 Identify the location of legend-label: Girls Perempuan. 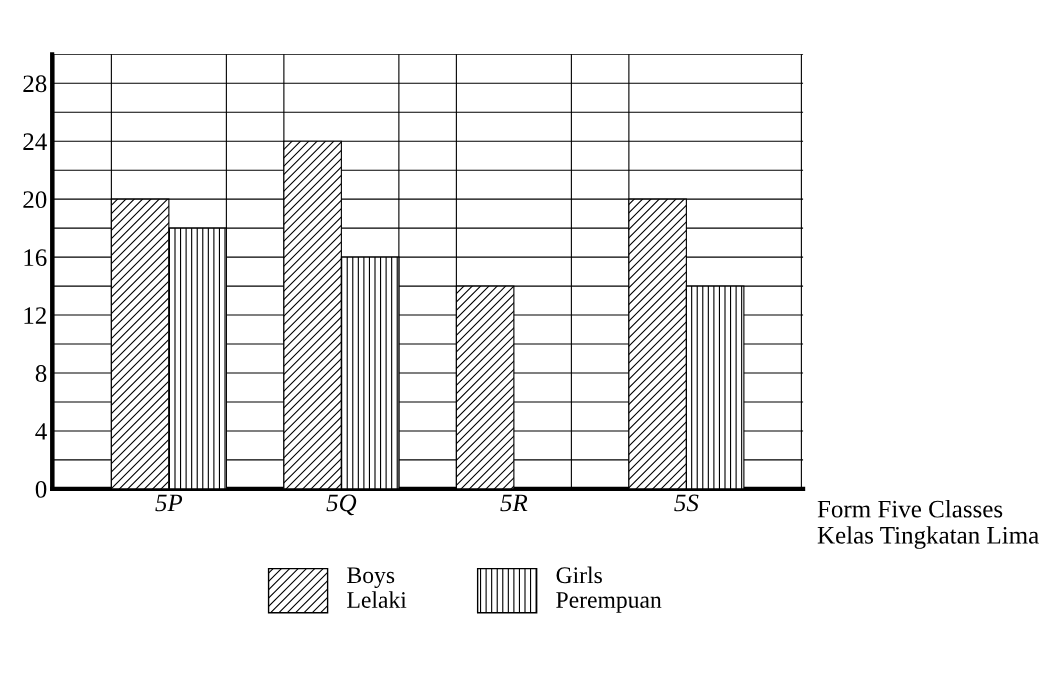
(609, 589).